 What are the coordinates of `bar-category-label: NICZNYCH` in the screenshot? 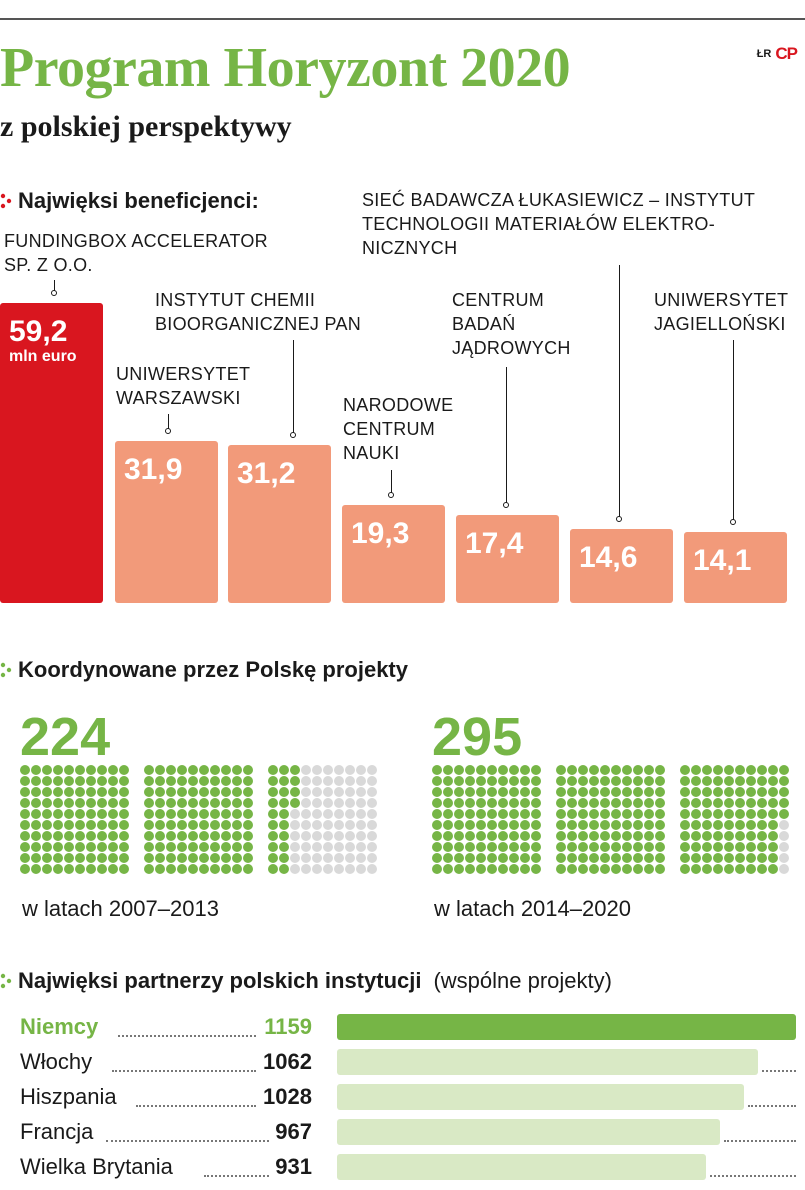 It's located at (410, 248).